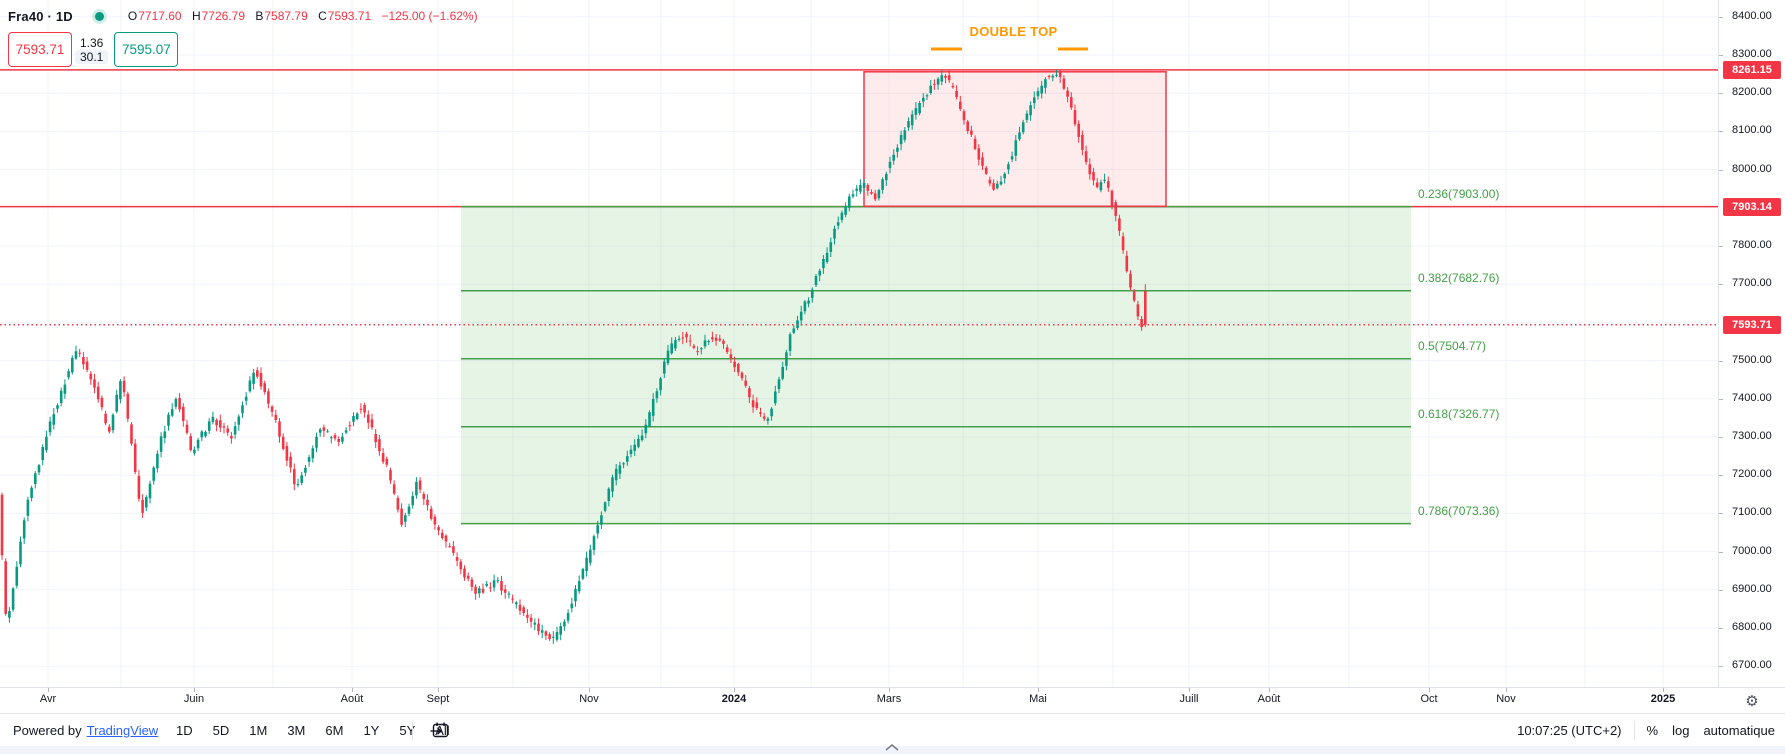 The image size is (1785, 754). I want to click on range-button-1m: 1M, so click(258, 730).